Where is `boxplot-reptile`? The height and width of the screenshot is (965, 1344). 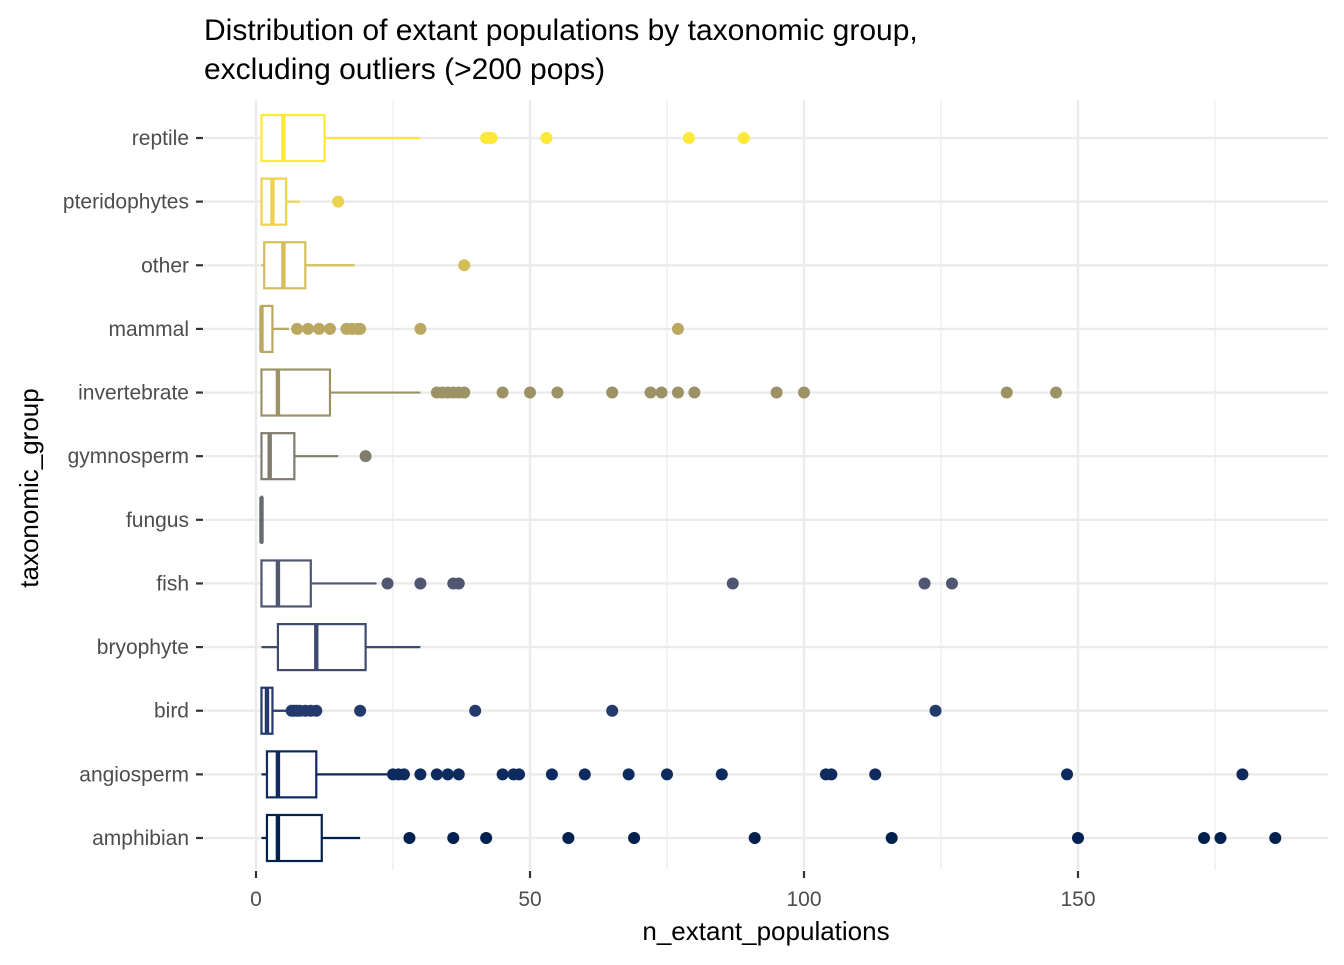
boxplot-reptile is located at coordinates (505, 138).